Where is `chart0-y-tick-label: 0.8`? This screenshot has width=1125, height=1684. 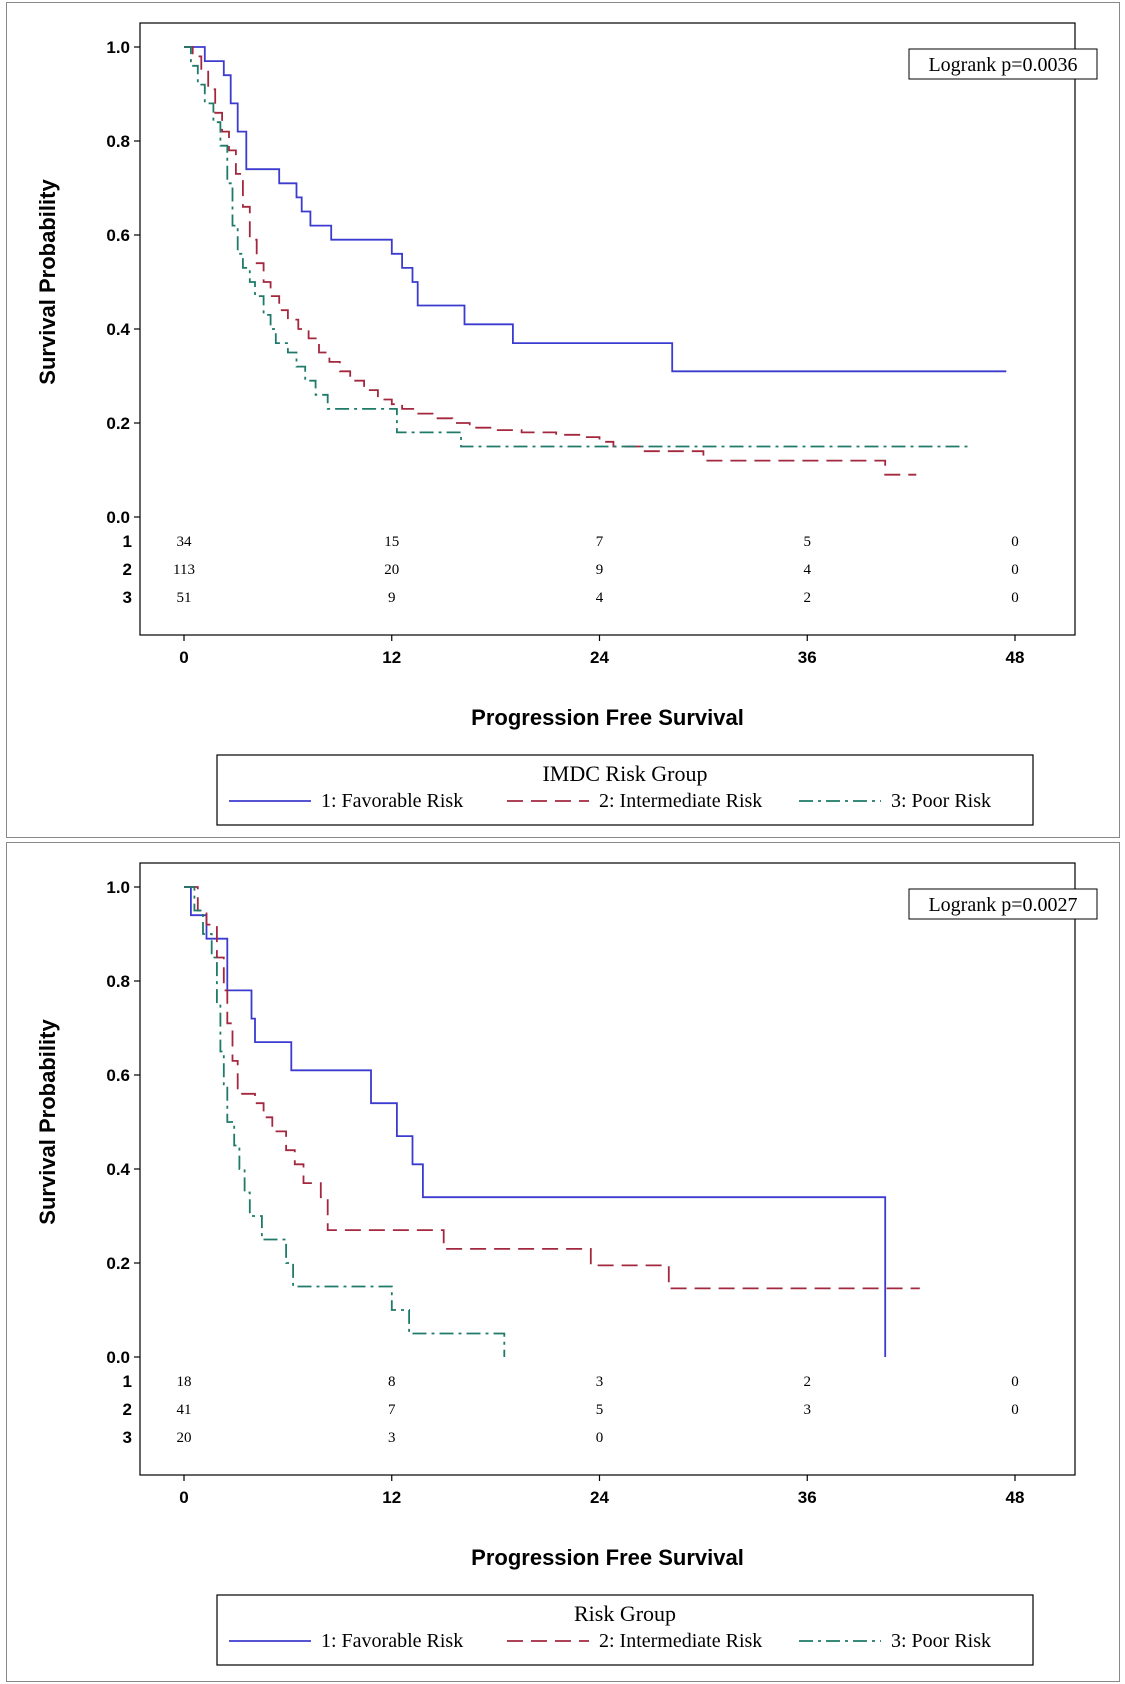
chart0-y-tick-label: 0.8 is located at coordinates (118, 141).